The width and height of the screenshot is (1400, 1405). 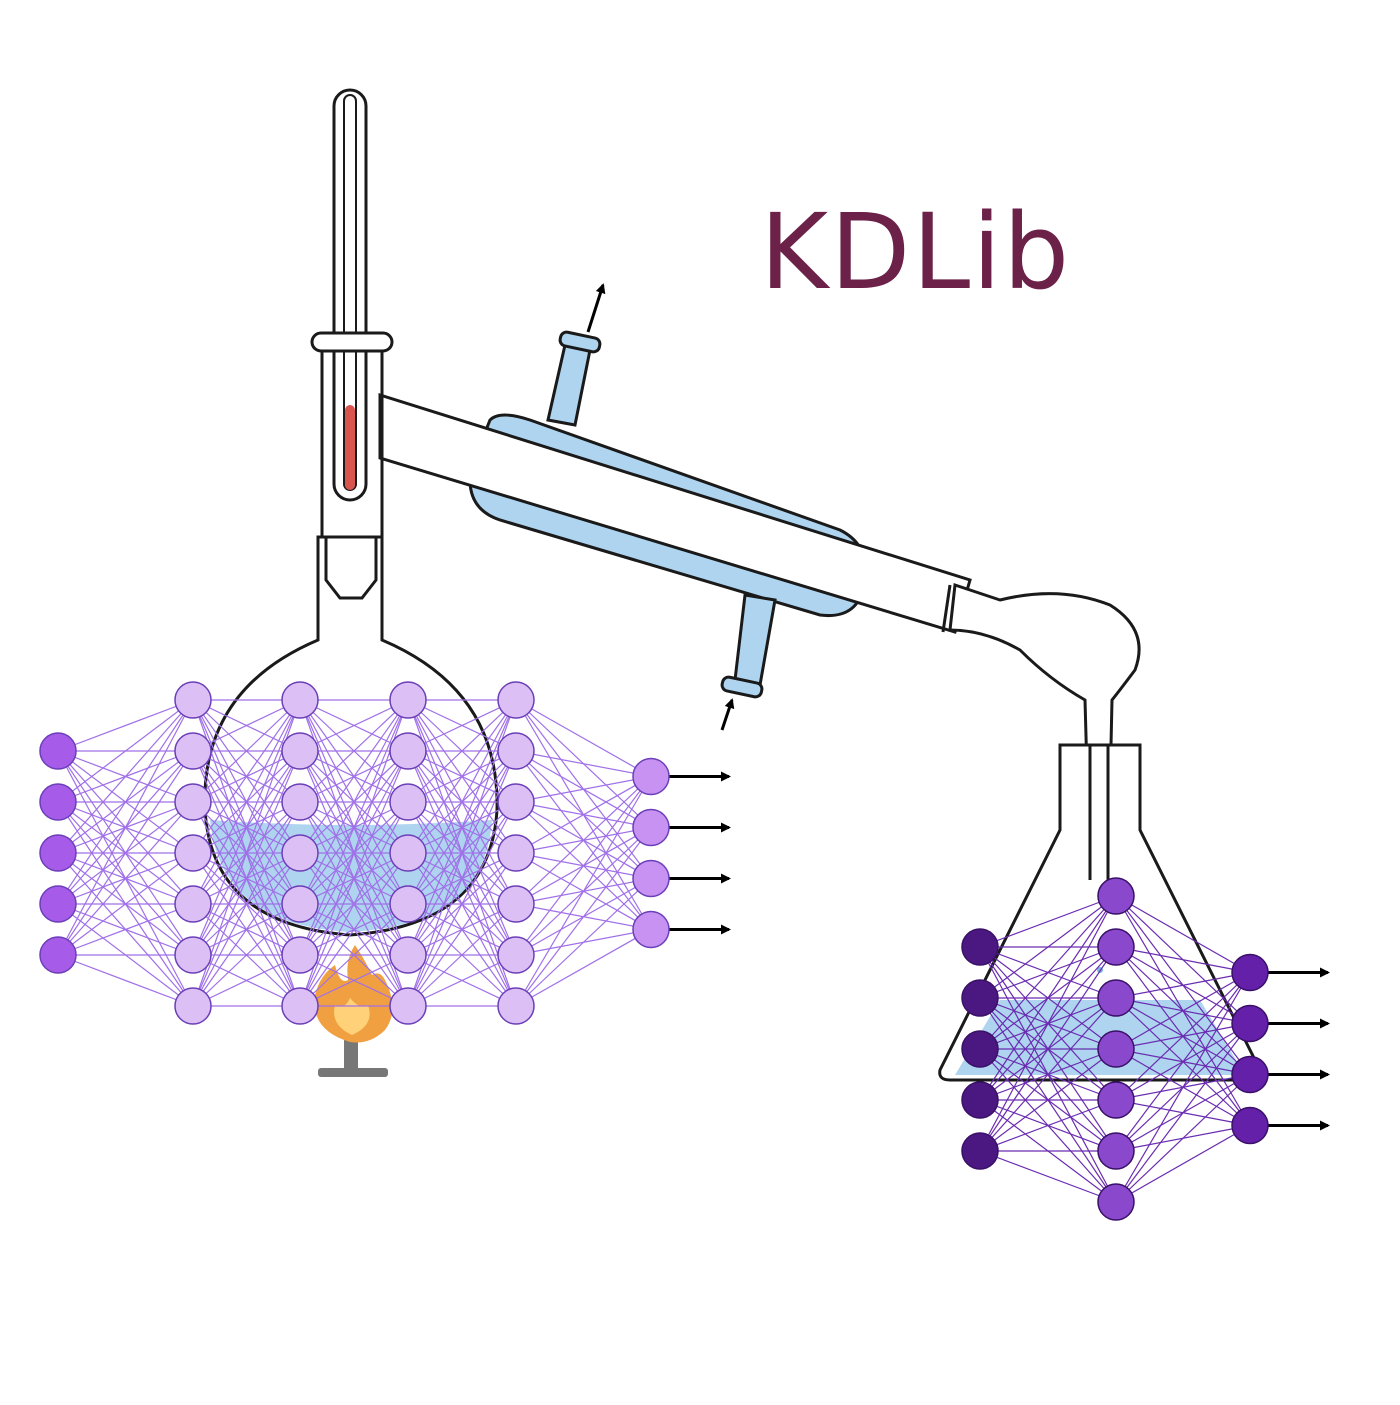 I want to click on kdlib-logo-text: KDLib, so click(x=916, y=252).